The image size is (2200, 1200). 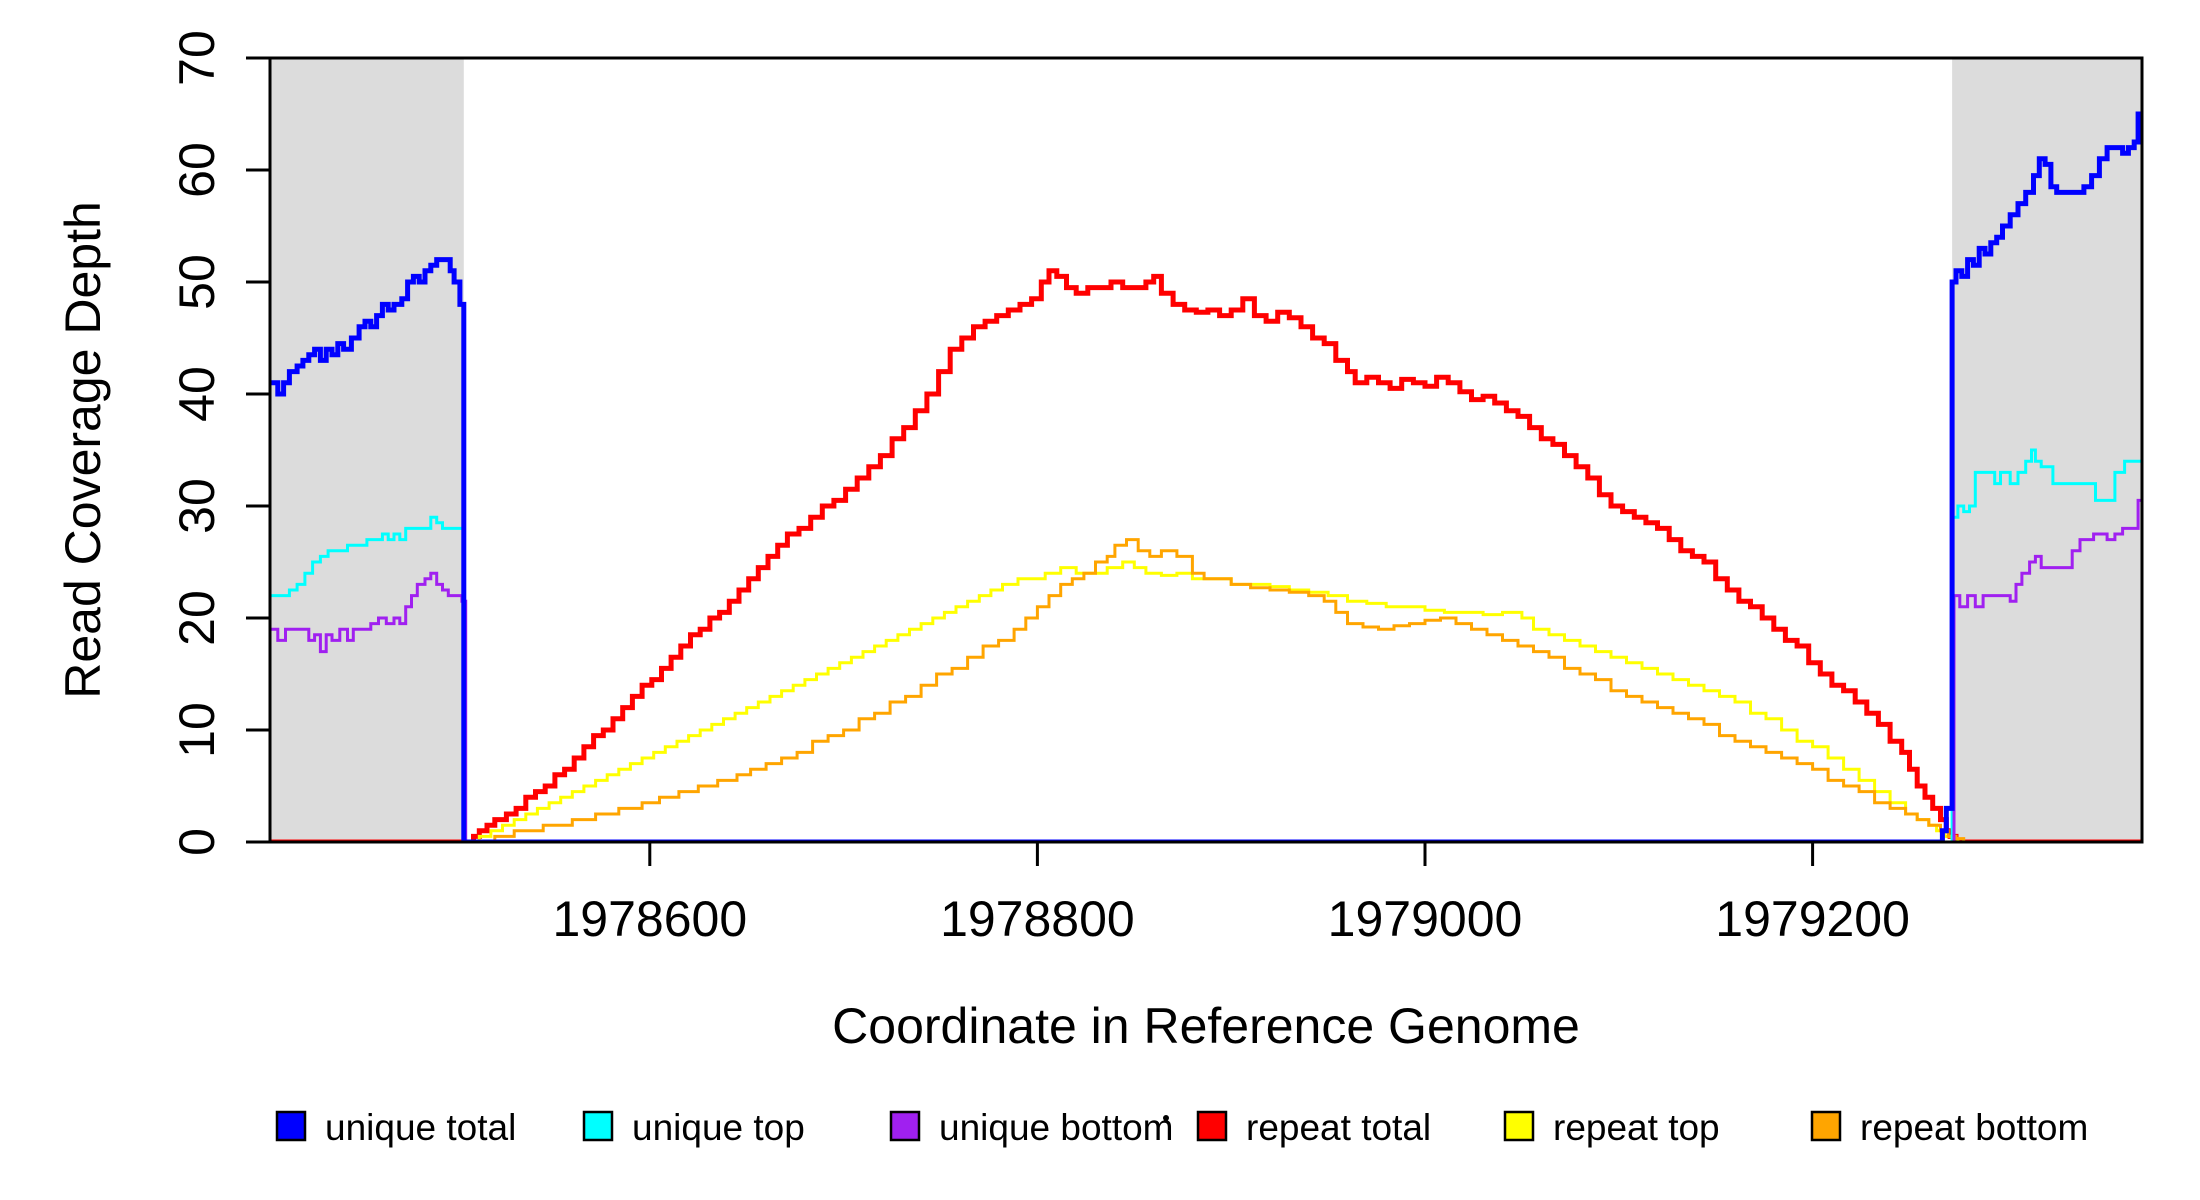 I want to click on x-axis-title: Coordinate in Reference Genome, so click(x=1206, y=1026).